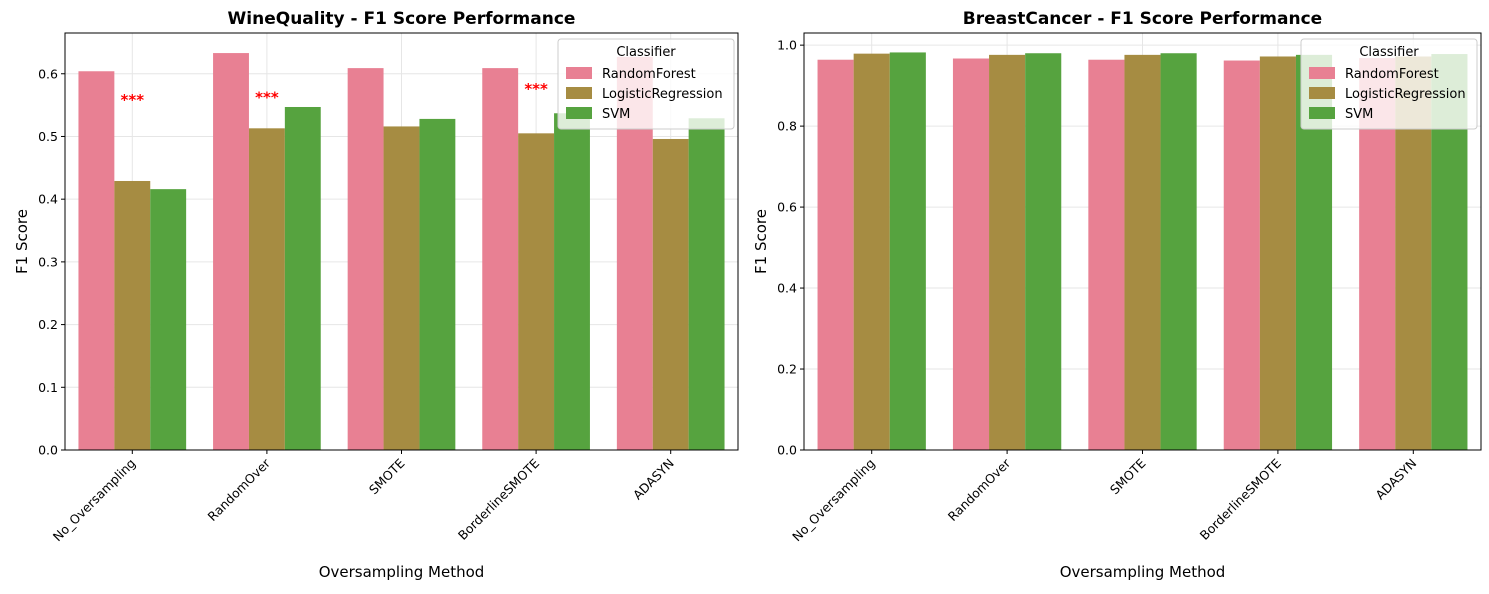  I want to click on y-tick-label: 0.3, so click(48, 261).